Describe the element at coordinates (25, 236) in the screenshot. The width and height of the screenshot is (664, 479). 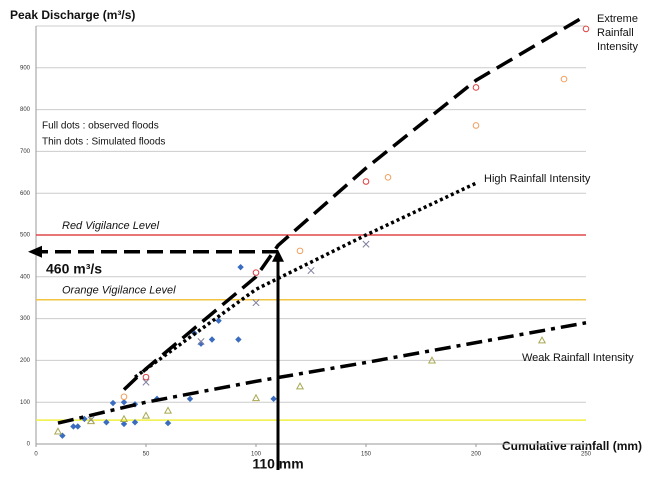
I see `y-tick-label: 500` at that location.